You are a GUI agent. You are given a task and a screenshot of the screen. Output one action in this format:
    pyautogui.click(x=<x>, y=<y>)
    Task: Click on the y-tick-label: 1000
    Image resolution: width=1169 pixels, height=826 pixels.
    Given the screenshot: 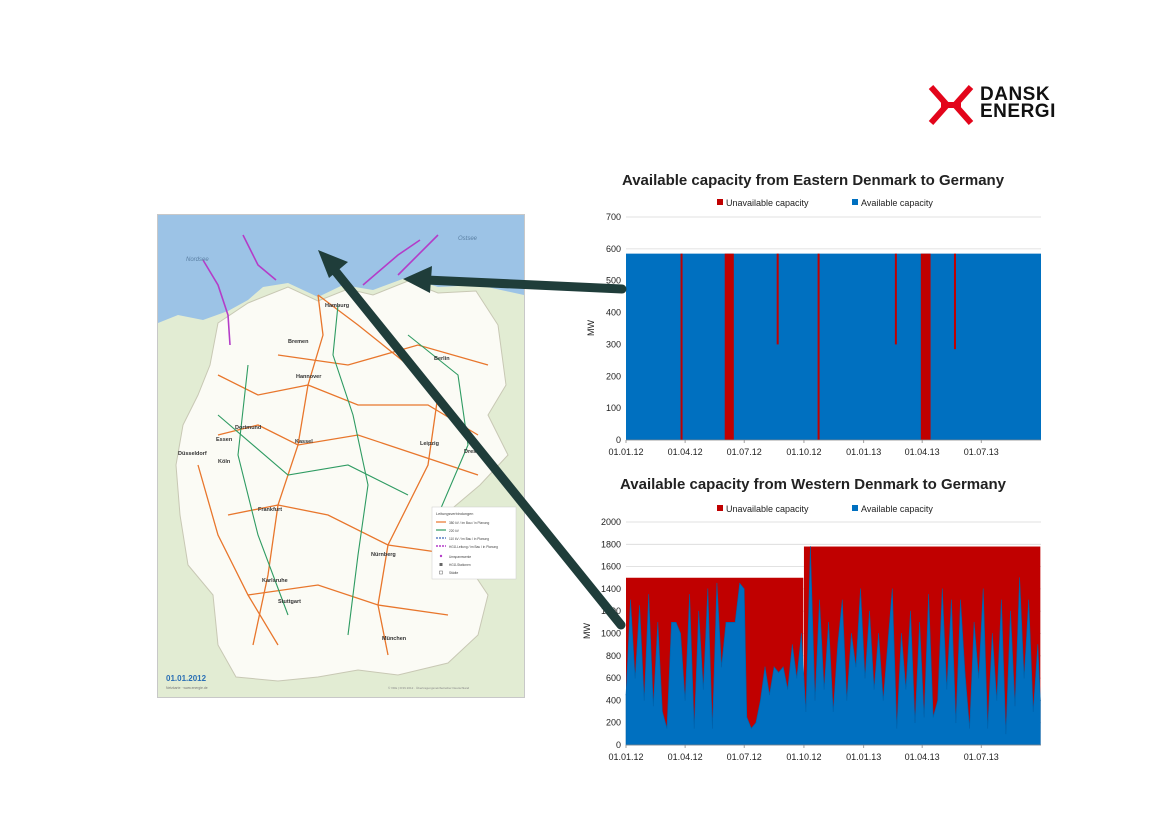 What is the action you would take?
    pyautogui.click(x=611, y=634)
    